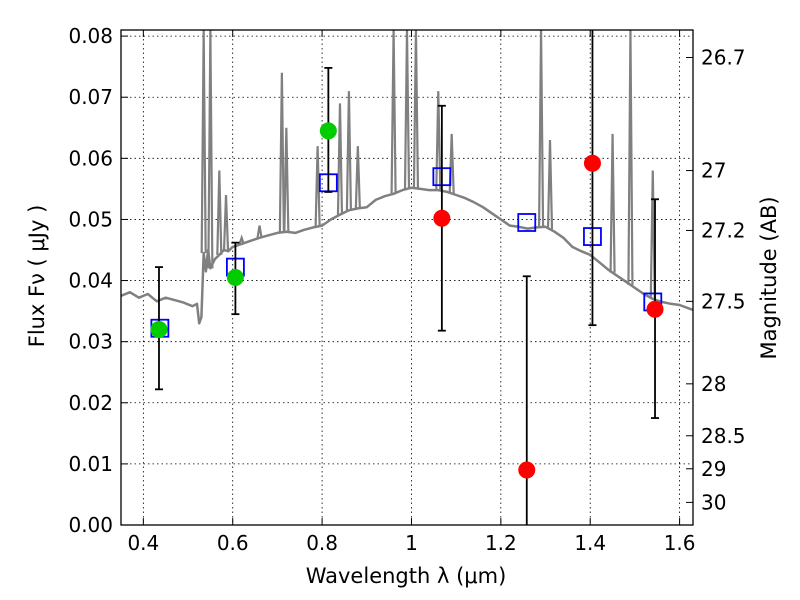 The height and width of the screenshot is (600, 800). Describe the element at coordinates (723, 301) in the screenshot. I see `right-tick-label: 27.5` at that location.